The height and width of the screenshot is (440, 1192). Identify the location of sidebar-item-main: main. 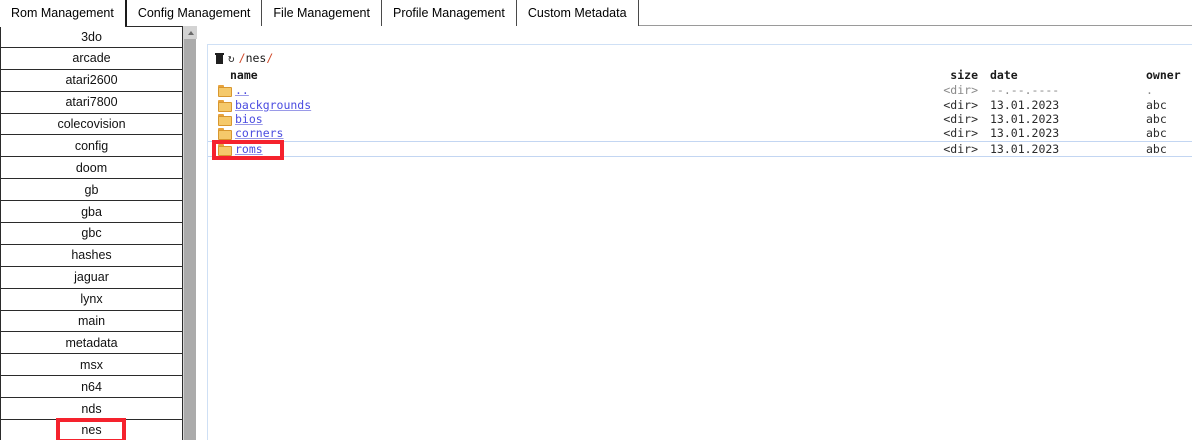
(91, 321).